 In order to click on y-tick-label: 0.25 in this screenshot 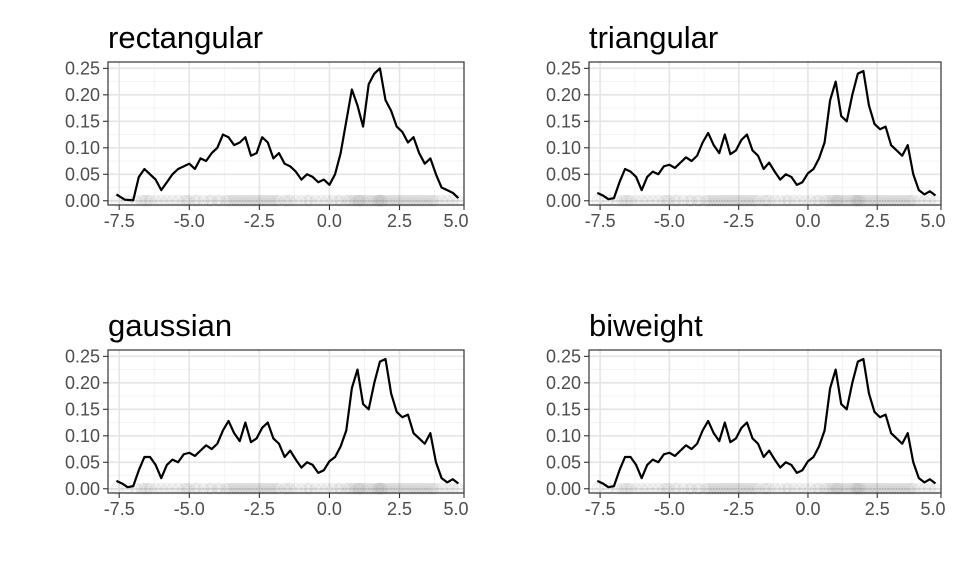, I will do `click(563, 68)`.